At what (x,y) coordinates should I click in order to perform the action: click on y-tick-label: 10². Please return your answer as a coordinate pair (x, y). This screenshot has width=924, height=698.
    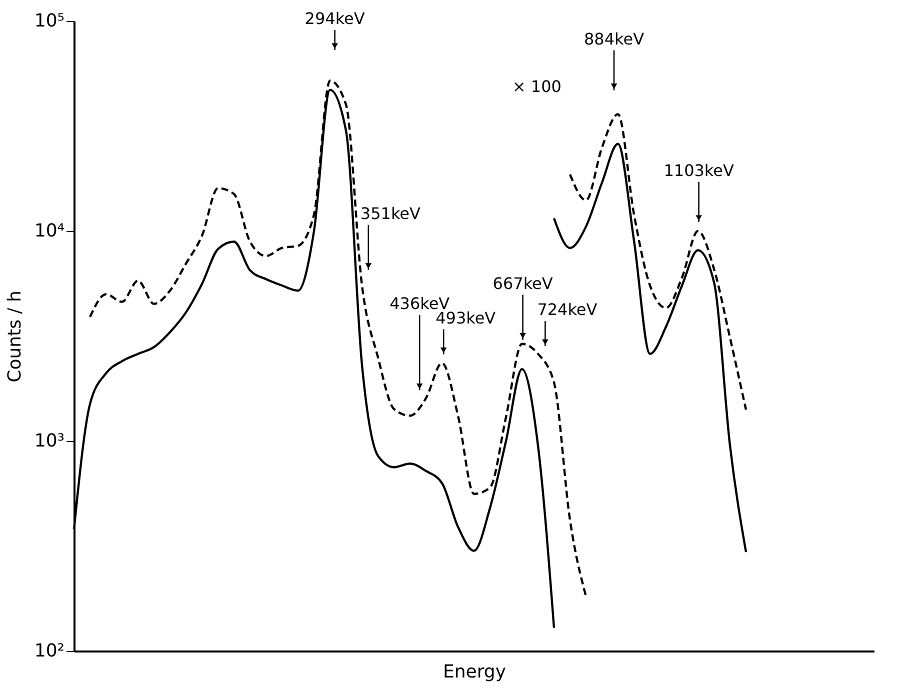
    Looking at the image, I should click on (49, 651).